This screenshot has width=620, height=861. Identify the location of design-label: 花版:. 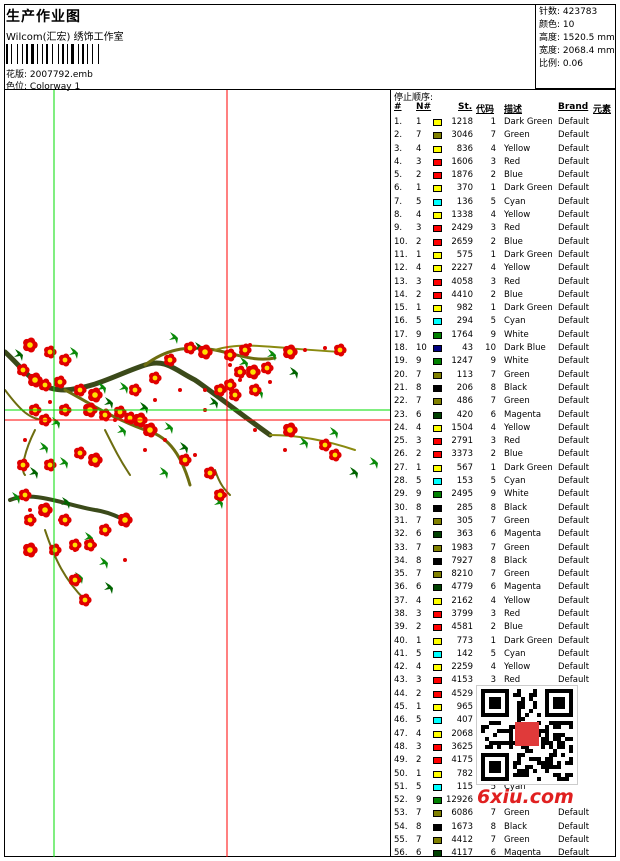
(17, 75).